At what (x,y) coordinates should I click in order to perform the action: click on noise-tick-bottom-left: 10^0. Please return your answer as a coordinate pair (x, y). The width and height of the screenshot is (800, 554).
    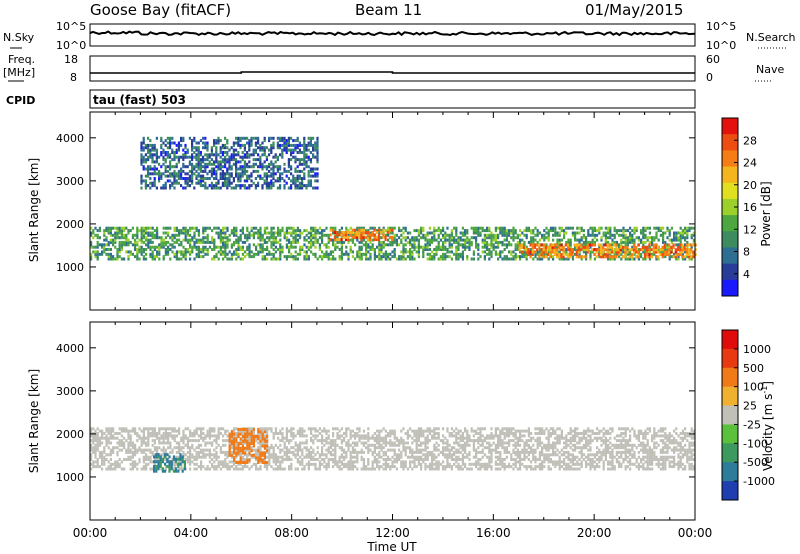
    Looking at the image, I should click on (71, 45).